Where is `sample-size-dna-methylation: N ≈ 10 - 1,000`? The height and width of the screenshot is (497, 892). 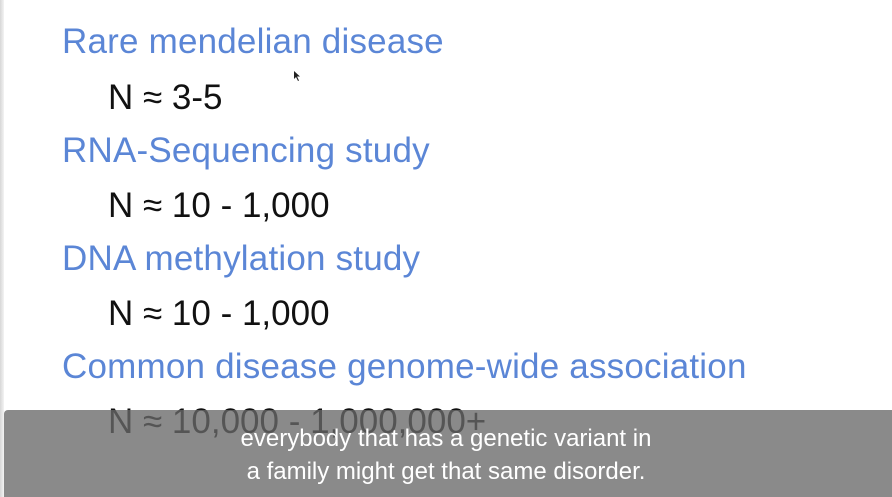
sample-size-dna-methylation: N ≈ 10 - 1,000 is located at coordinates (219, 313).